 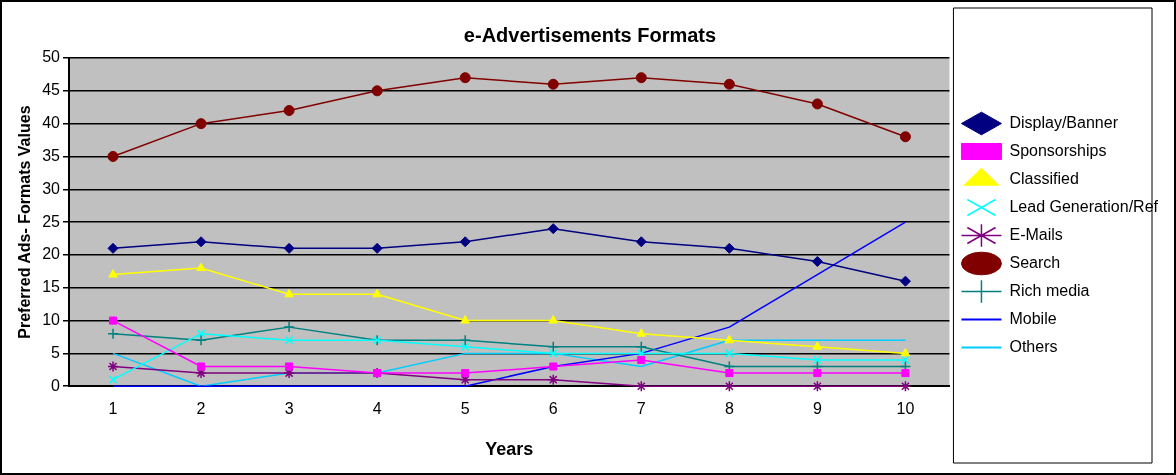 What do you see at coordinates (25, 222) in the screenshot?
I see `y-axis-title: Preferred Ads- Formats Values` at bounding box center [25, 222].